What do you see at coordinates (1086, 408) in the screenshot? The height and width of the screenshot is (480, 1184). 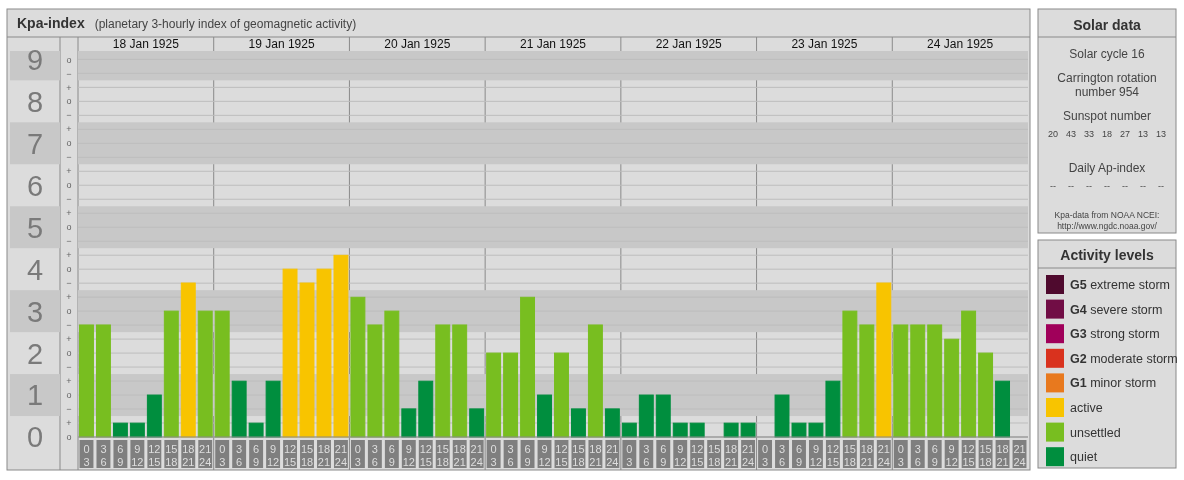 I see `legend-label: active` at bounding box center [1086, 408].